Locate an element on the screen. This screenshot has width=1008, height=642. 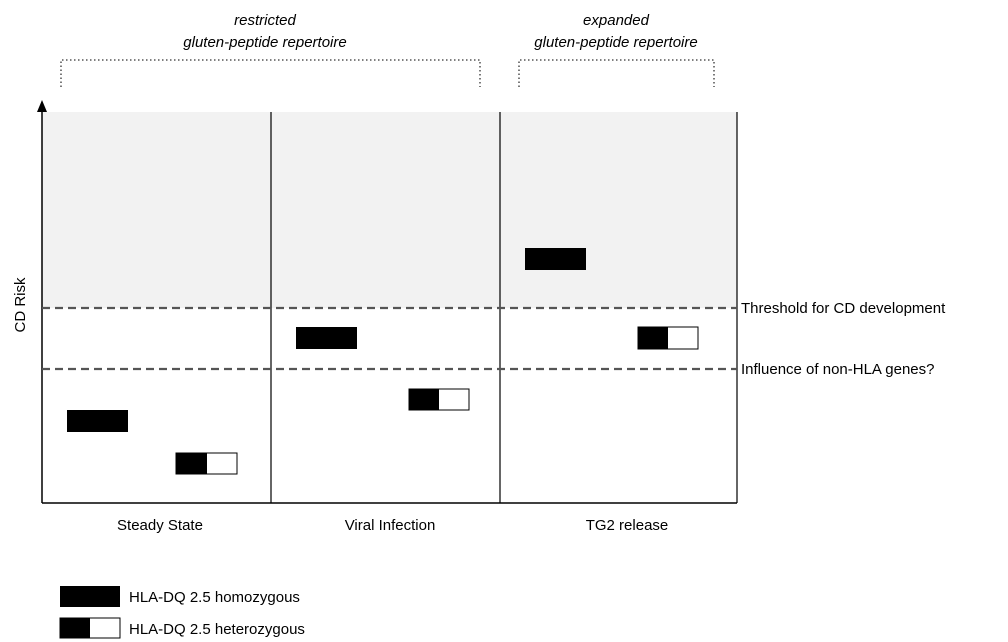
homozygous-marker-viral-infection is located at coordinates (326, 338).